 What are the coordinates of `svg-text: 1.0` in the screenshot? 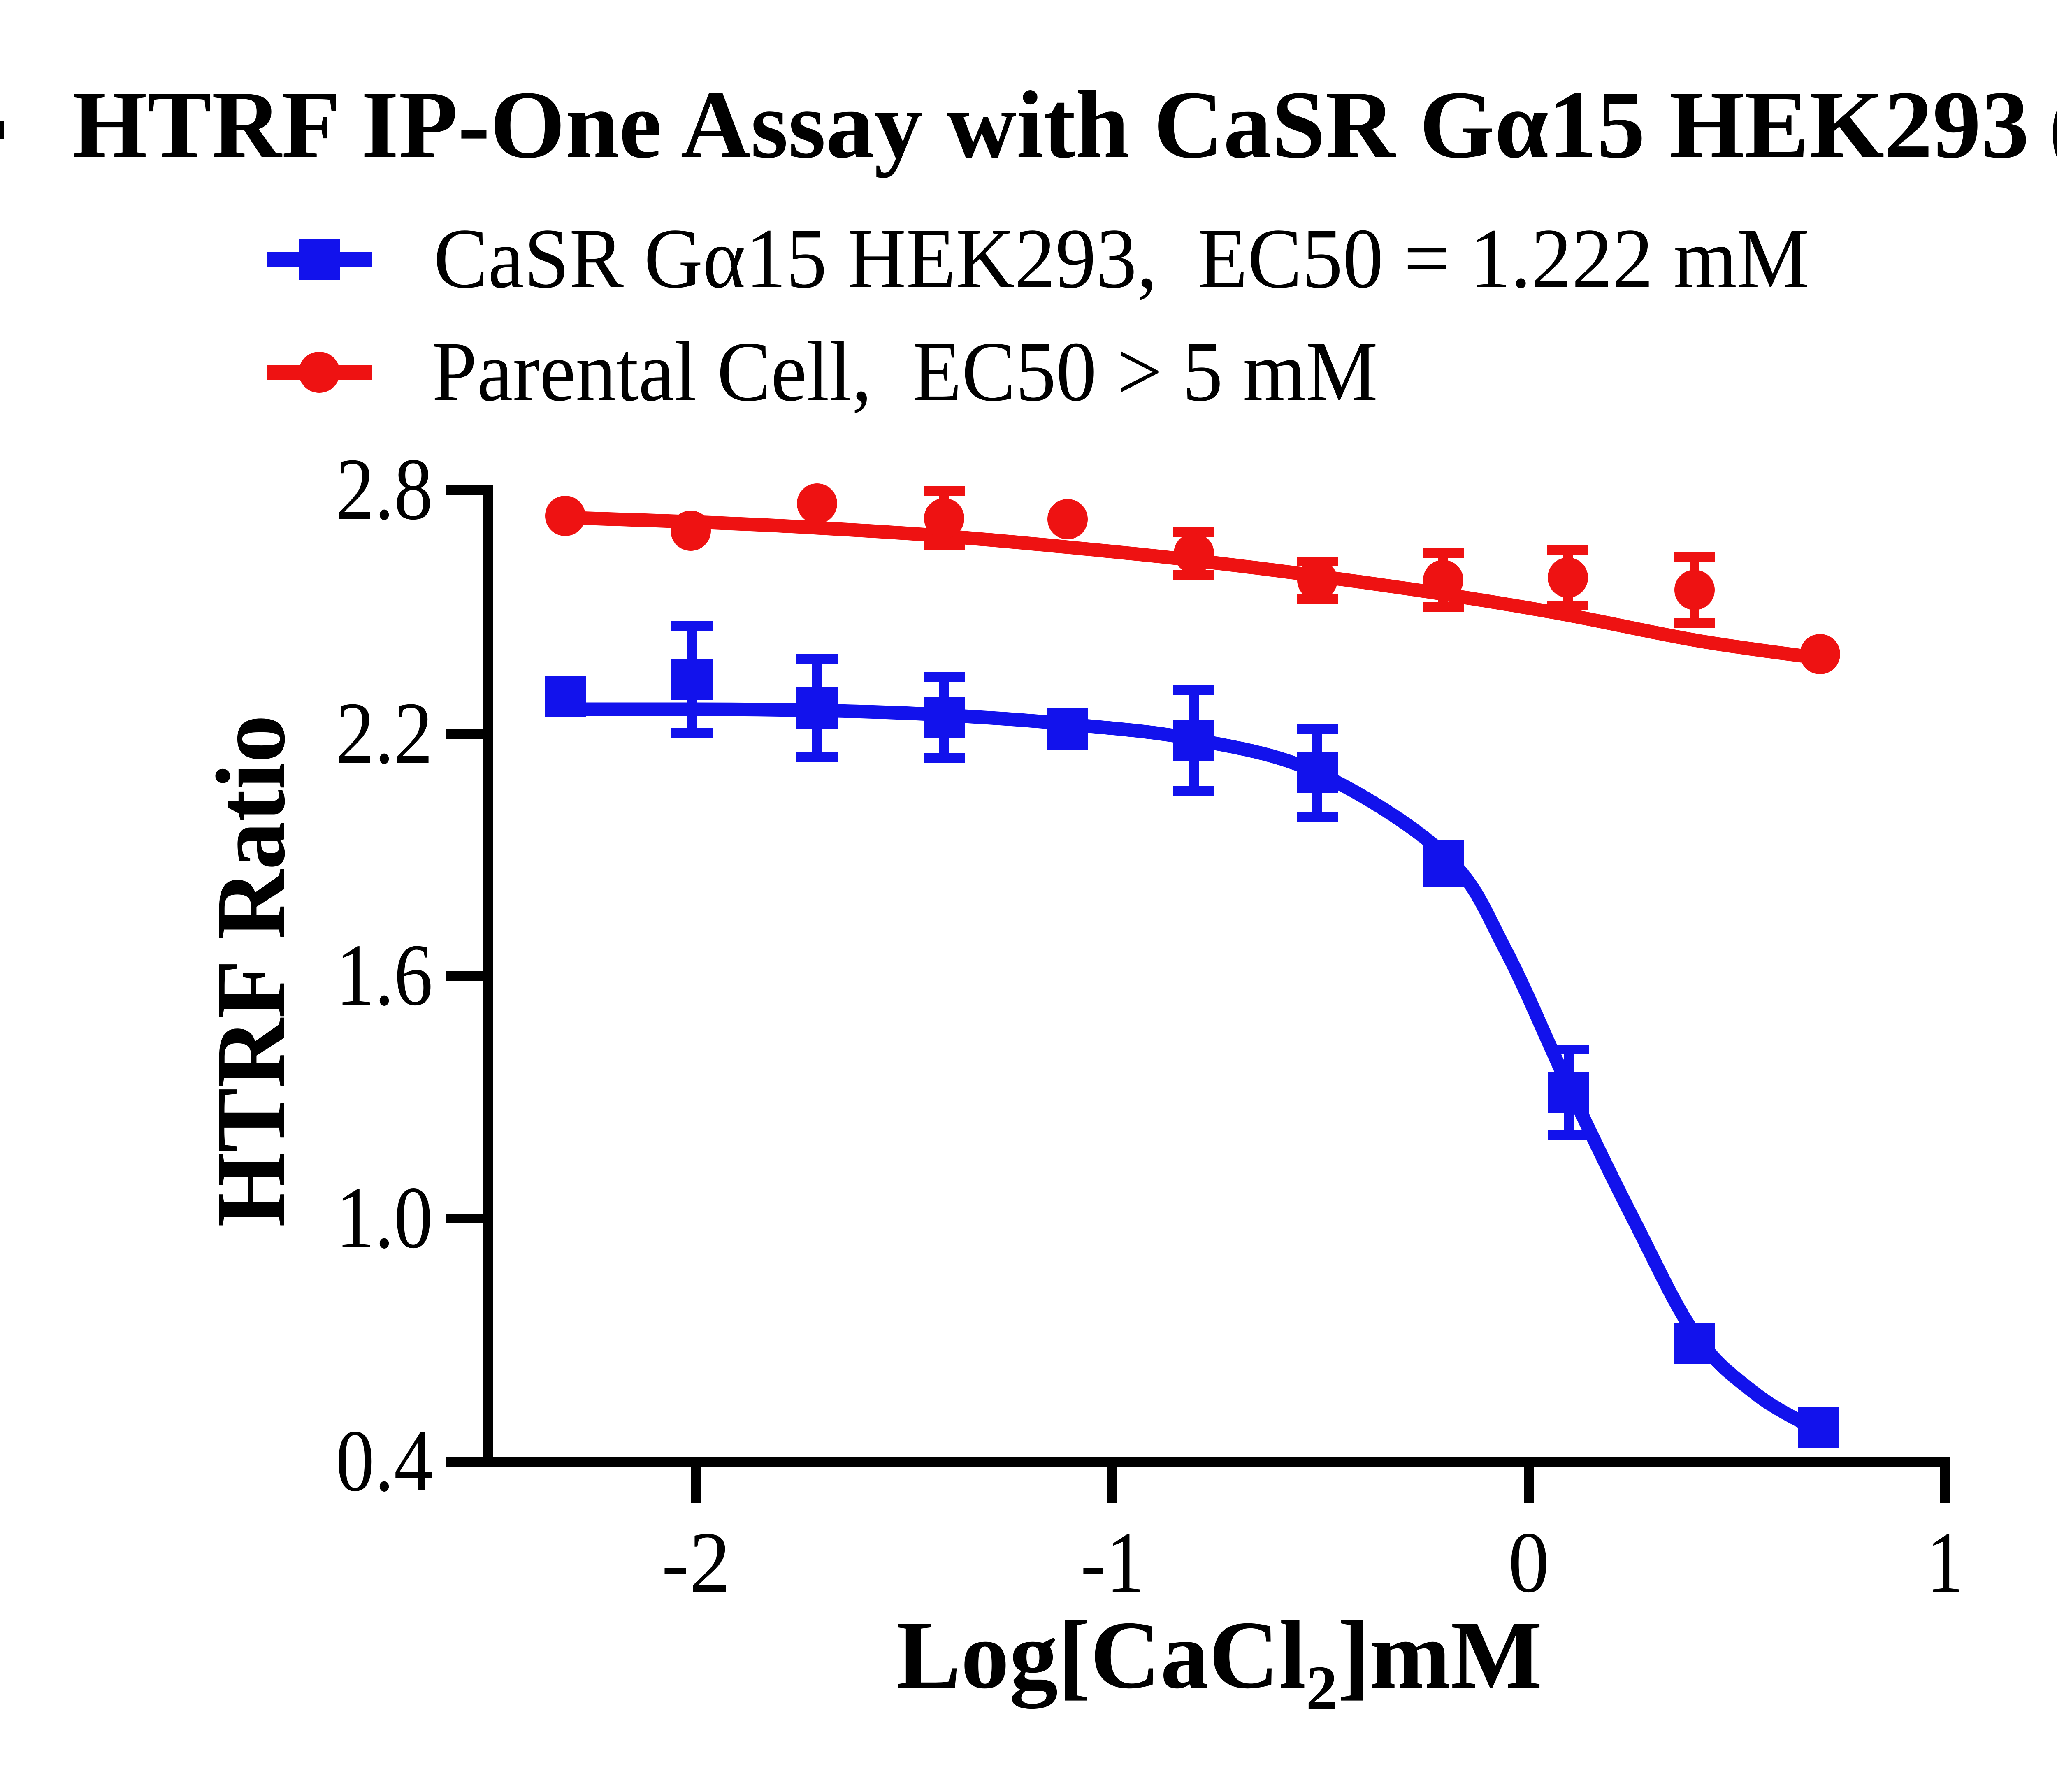 It's located at (384, 1217).